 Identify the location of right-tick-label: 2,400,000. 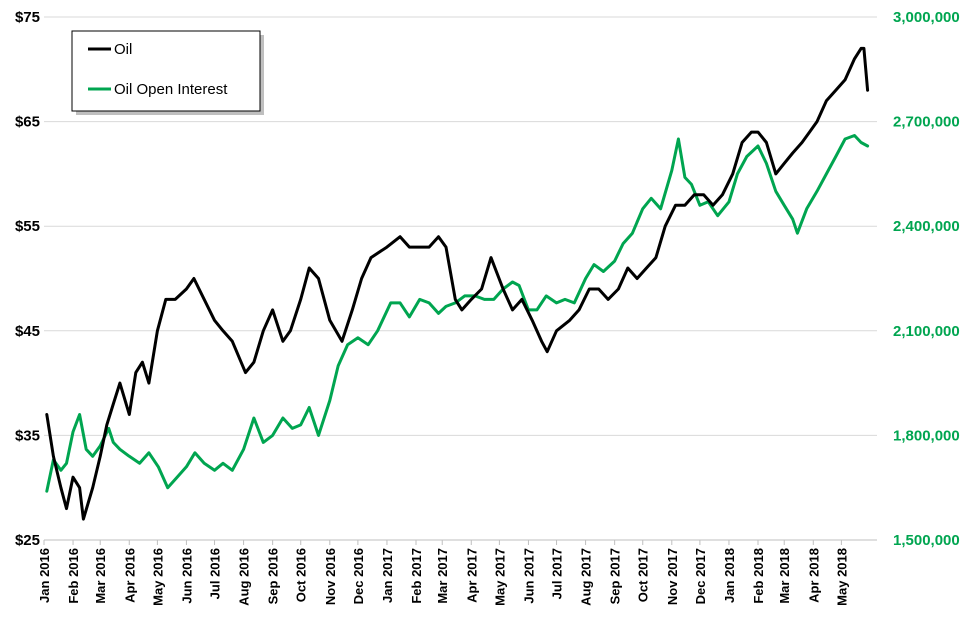
(926, 226).